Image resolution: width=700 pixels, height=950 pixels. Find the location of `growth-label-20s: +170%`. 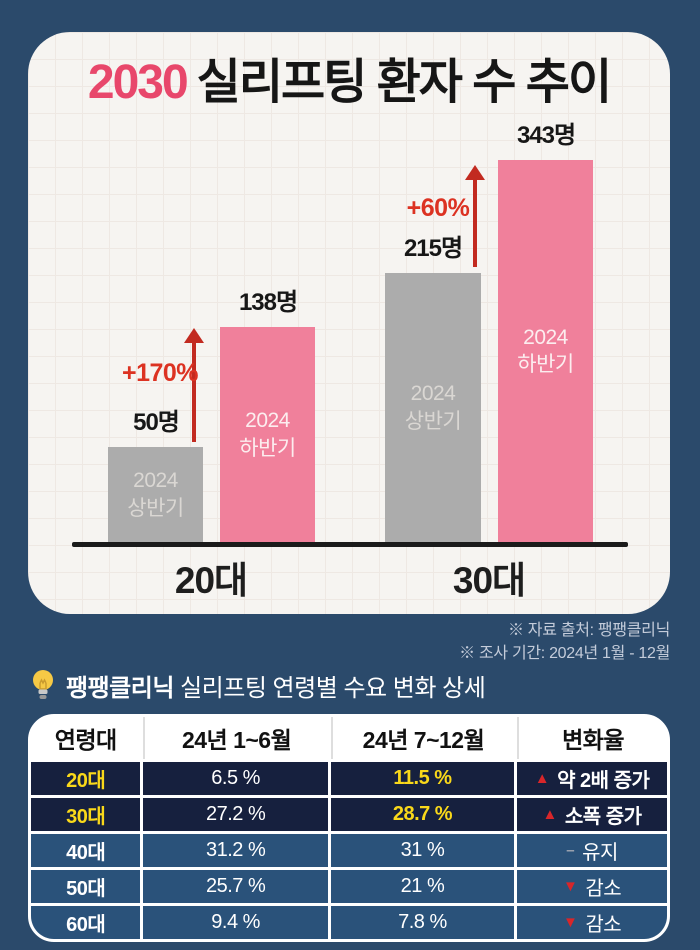

growth-label-20s: +170% is located at coordinates (160, 373).